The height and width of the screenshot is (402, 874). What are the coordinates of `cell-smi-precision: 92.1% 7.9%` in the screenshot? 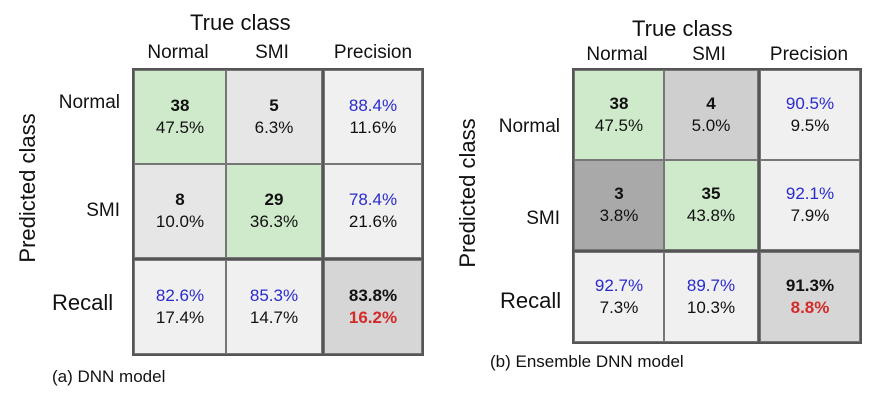 It's located at (810, 205).